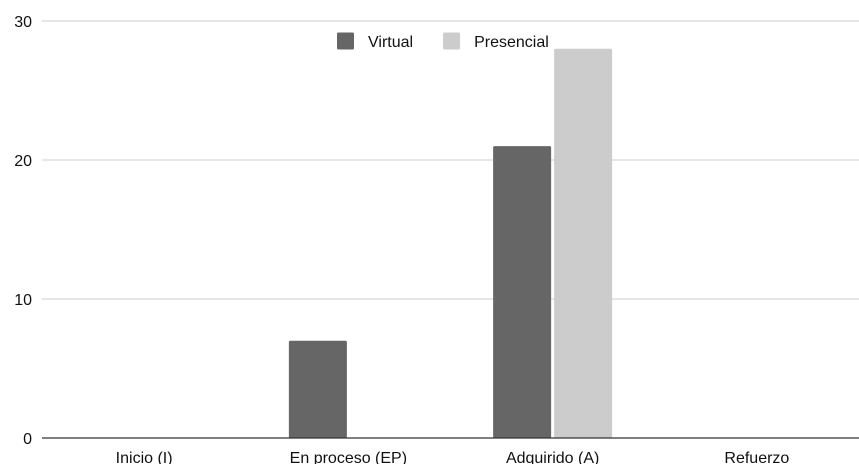 The height and width of the screenshot is (464, 859). I want to click on legend-item: Virtual, so click(375, 41).